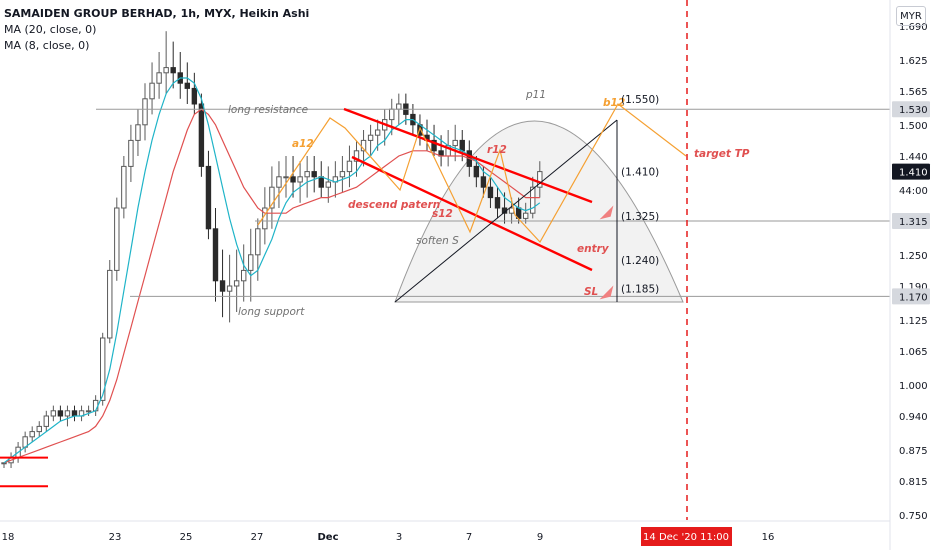 This screenshot has height=550, width=932. What do you see at coordinates (913, 173) in the screenshot?
I see `price-tag-label: 1.410` at bounding box center [913, 173].